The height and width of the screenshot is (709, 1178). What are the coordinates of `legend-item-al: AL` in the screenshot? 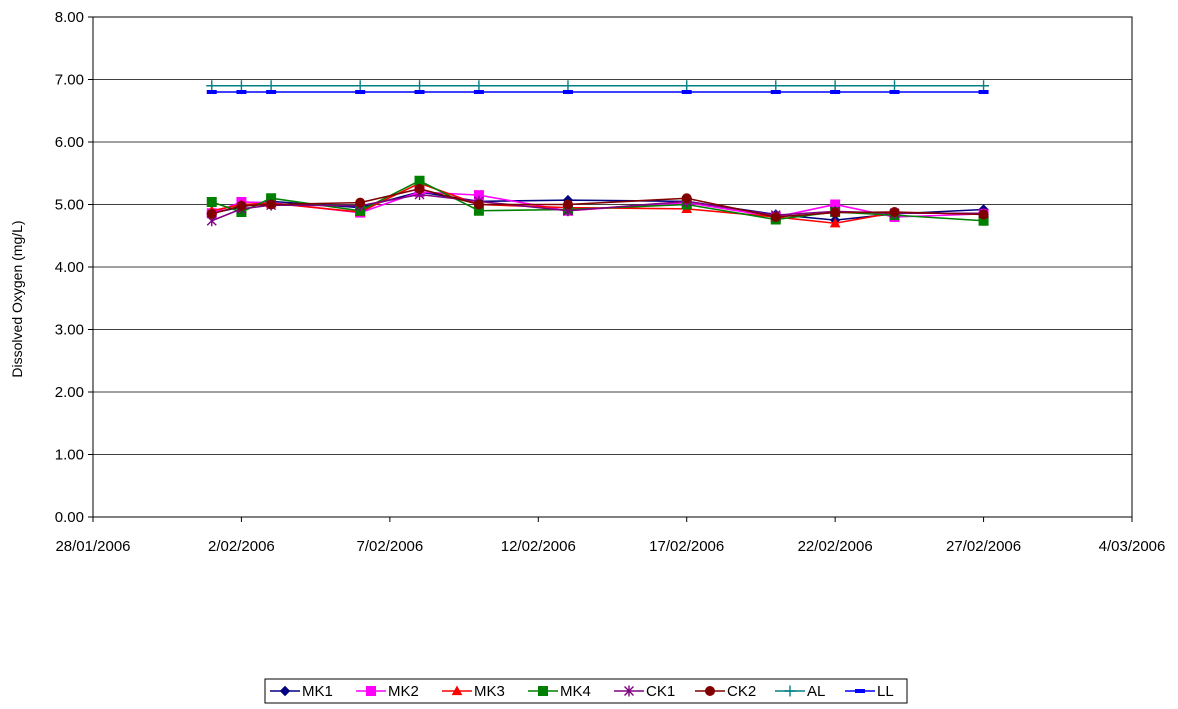 It's located at (800, 691).